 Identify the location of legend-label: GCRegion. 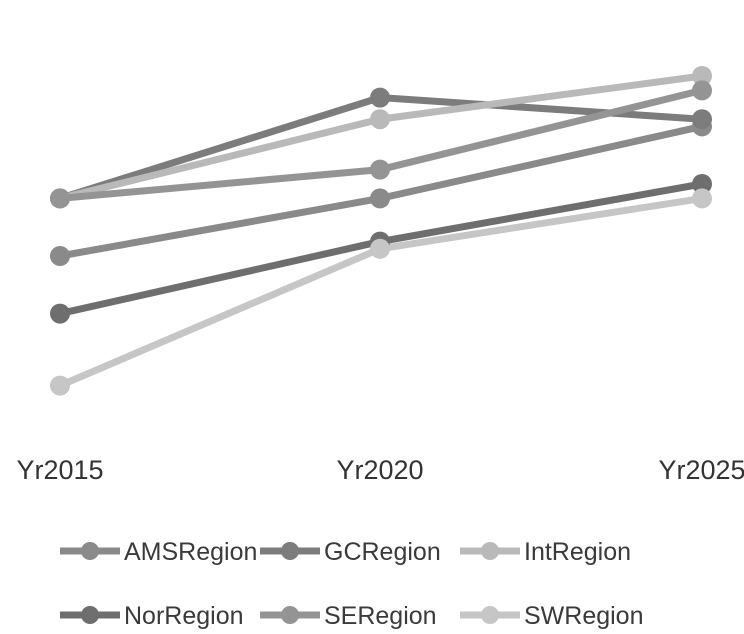
(382, 552).